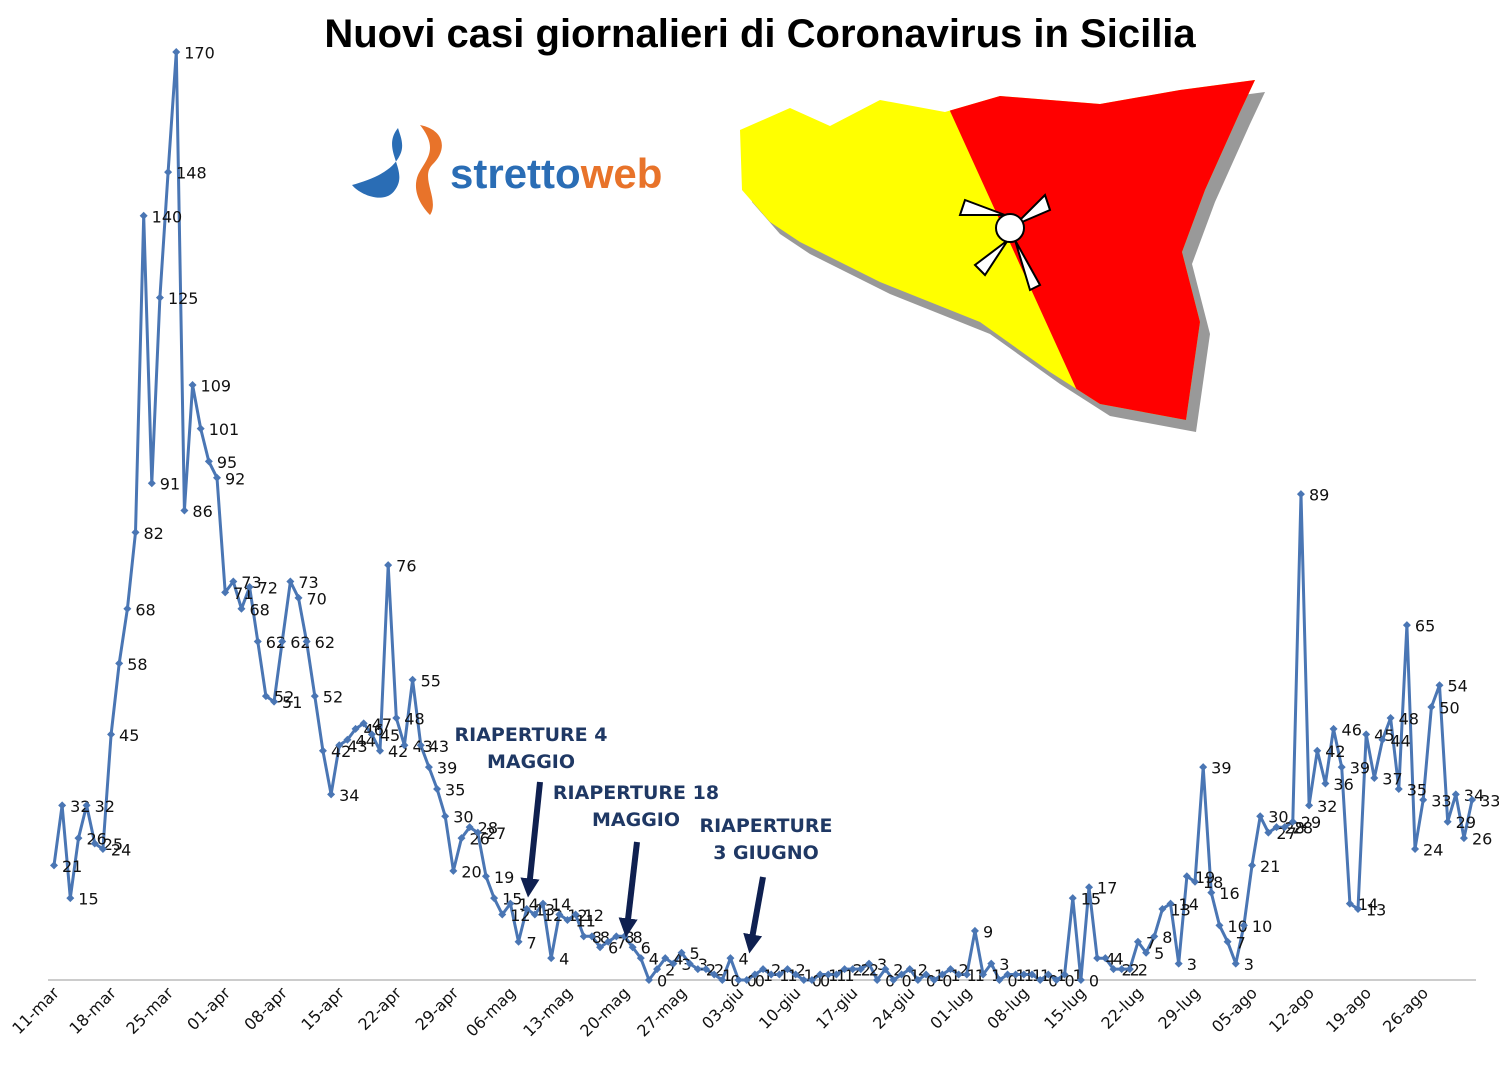  I want to click on data-label: 54, so click(1458, 686).